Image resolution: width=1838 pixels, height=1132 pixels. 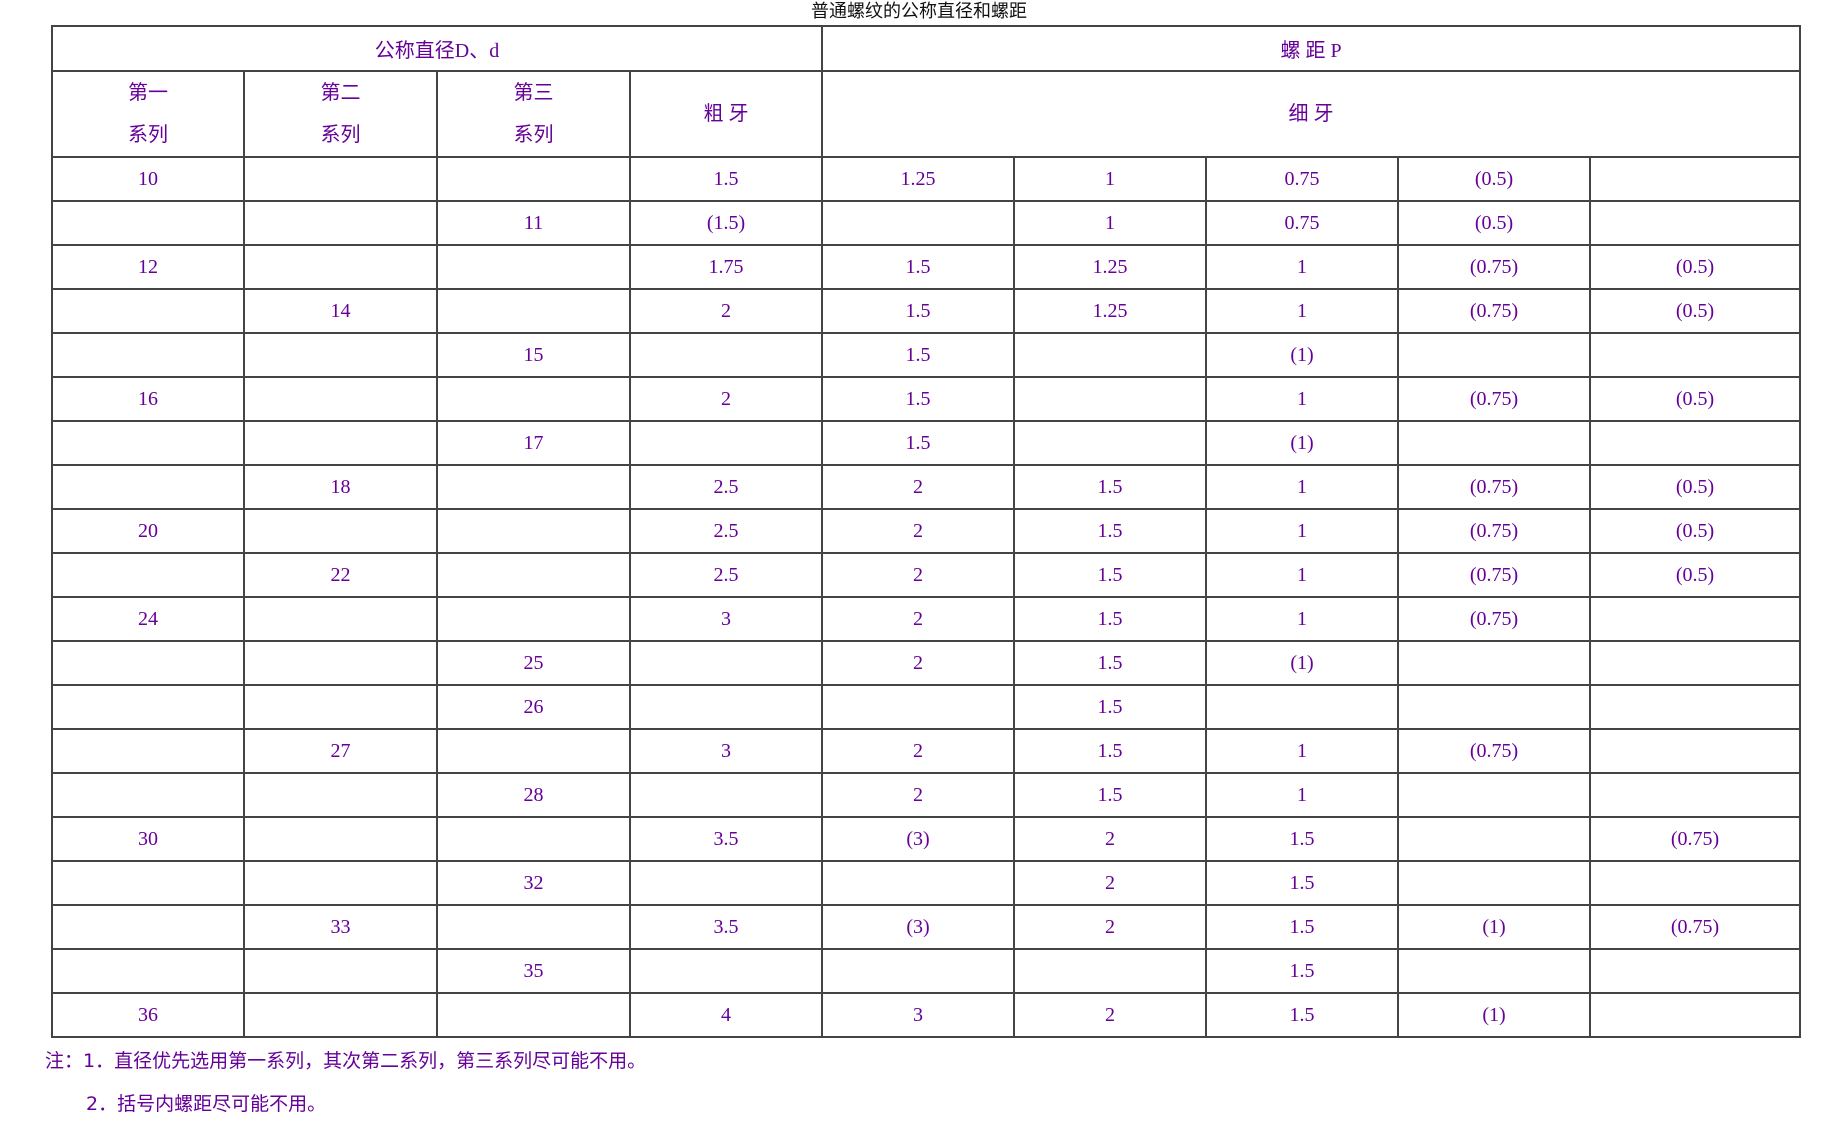 I want to click on header-series-2: 第二 系列, so click(x=340, y=114).